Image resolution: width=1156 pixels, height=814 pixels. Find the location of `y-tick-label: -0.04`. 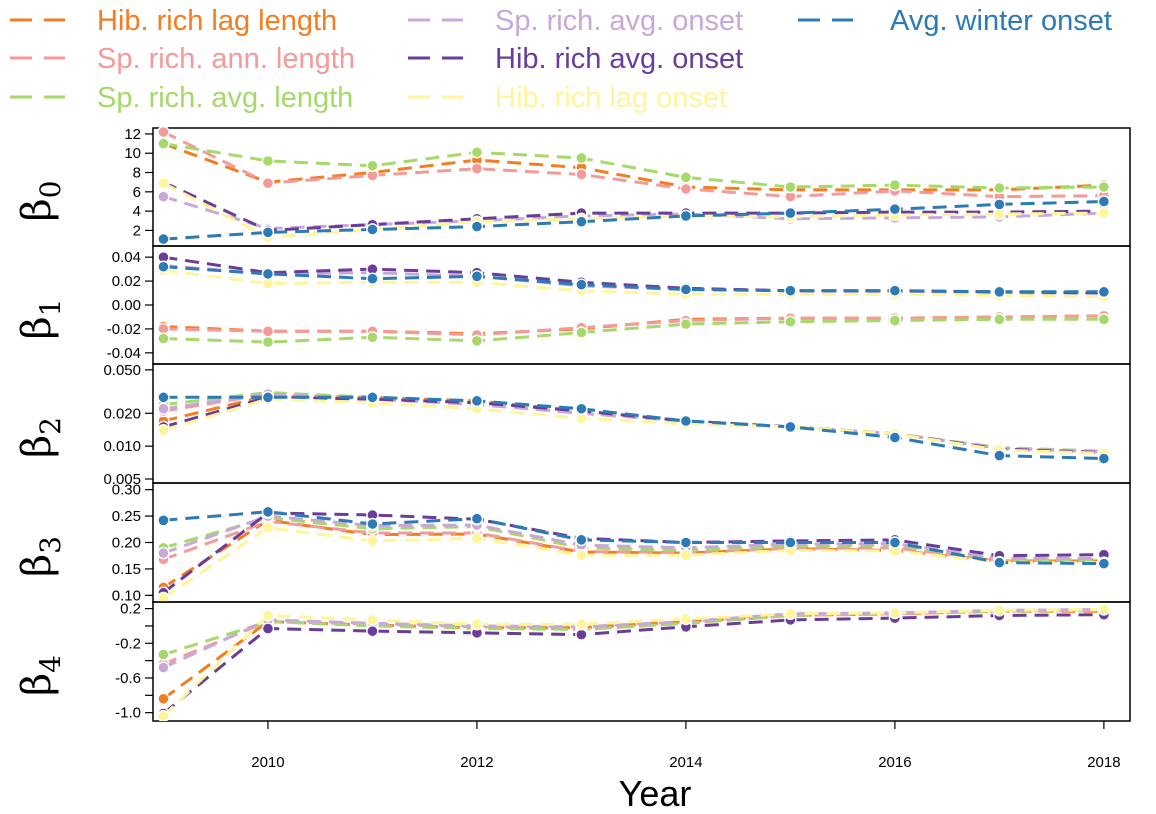

y-tick-label: -0.04 is located at coordinates (124, 353).